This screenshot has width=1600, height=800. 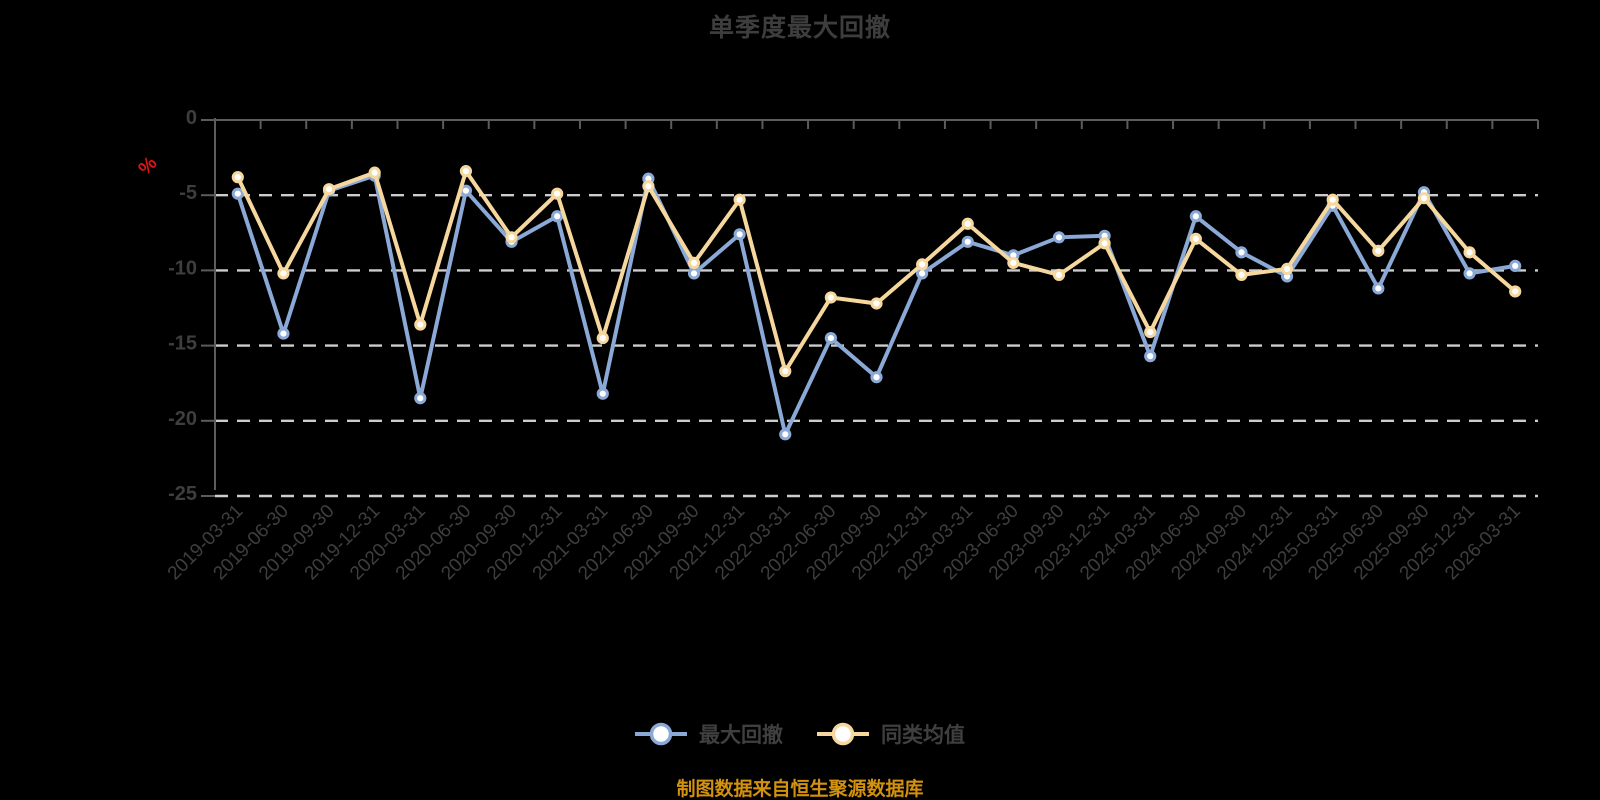 I want to click on legend-item-max-drawdown: 最大回撤, so click(x=709, y=734).